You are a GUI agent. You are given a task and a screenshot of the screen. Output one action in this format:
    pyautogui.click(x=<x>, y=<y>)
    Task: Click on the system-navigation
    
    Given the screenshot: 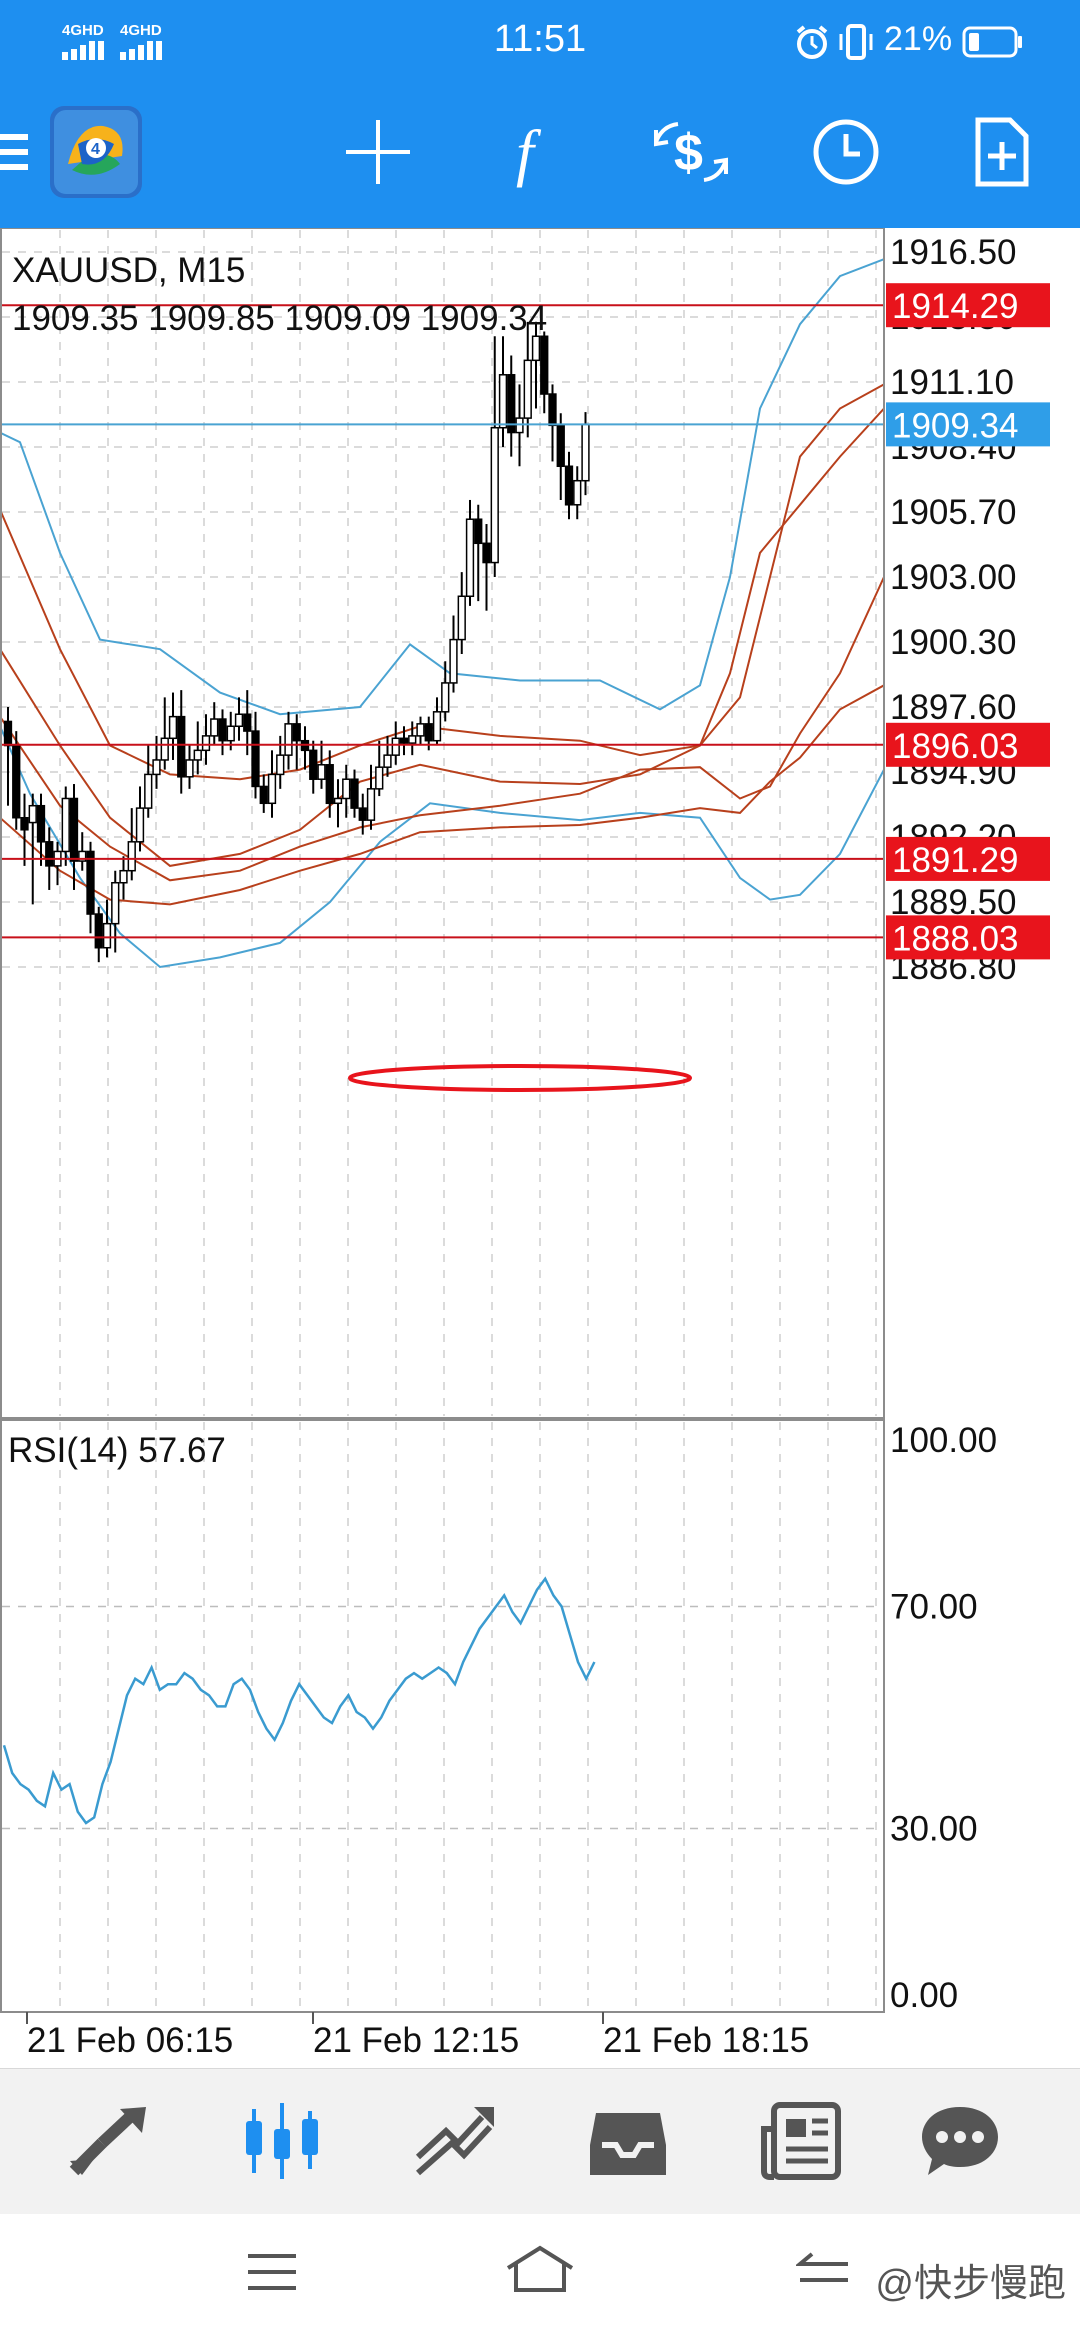 What is the action you would take?
    pyautogui.click(x=540, y=2277)
    